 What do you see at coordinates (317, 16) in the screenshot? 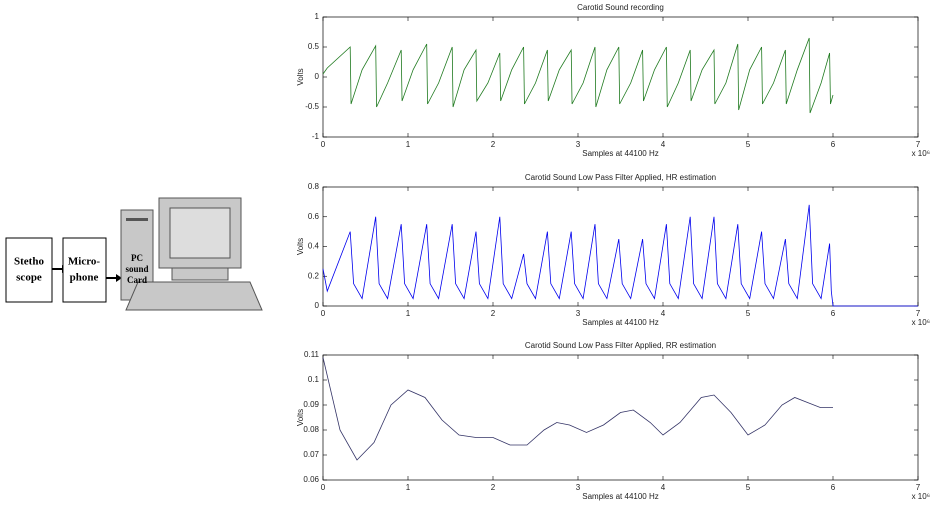
I see `y-tick-label: 1` at bounding box center [317, 16].